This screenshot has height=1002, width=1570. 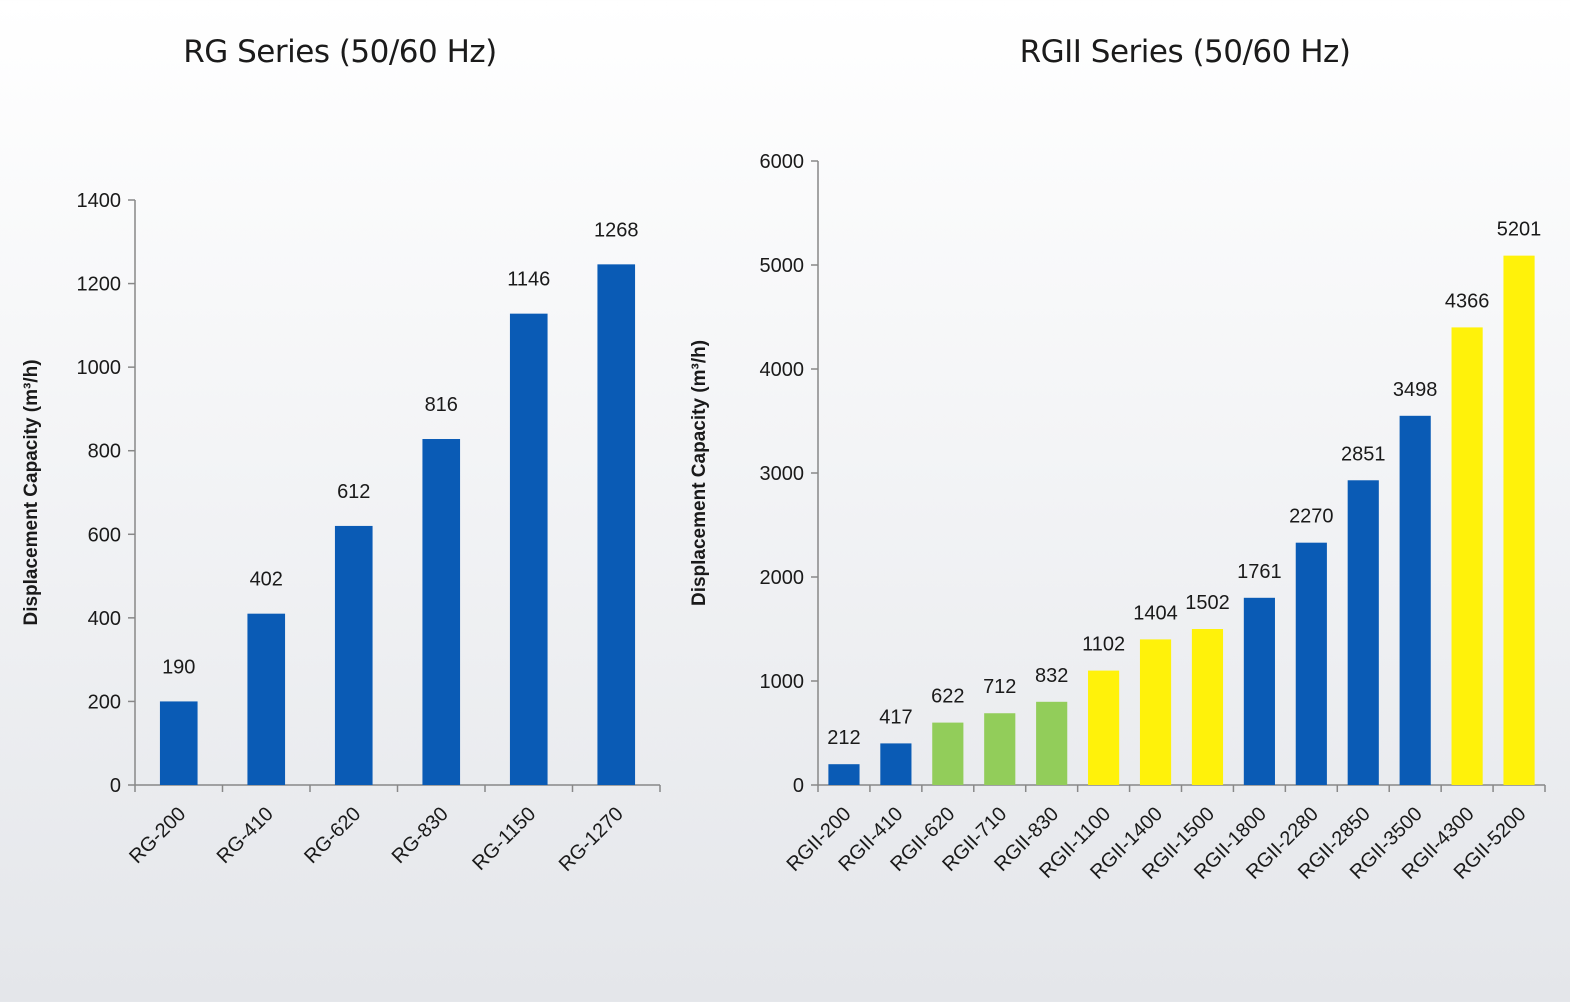 What do you see at coordinates (1051, 676) in the screenshot?
I see `data-label-rgii-830: 832` at bounding box center [1051, 676].